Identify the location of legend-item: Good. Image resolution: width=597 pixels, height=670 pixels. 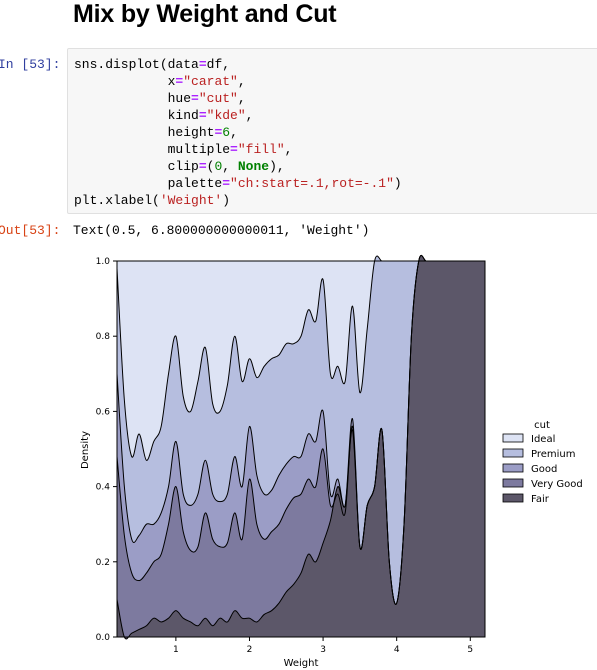
(529, 469).